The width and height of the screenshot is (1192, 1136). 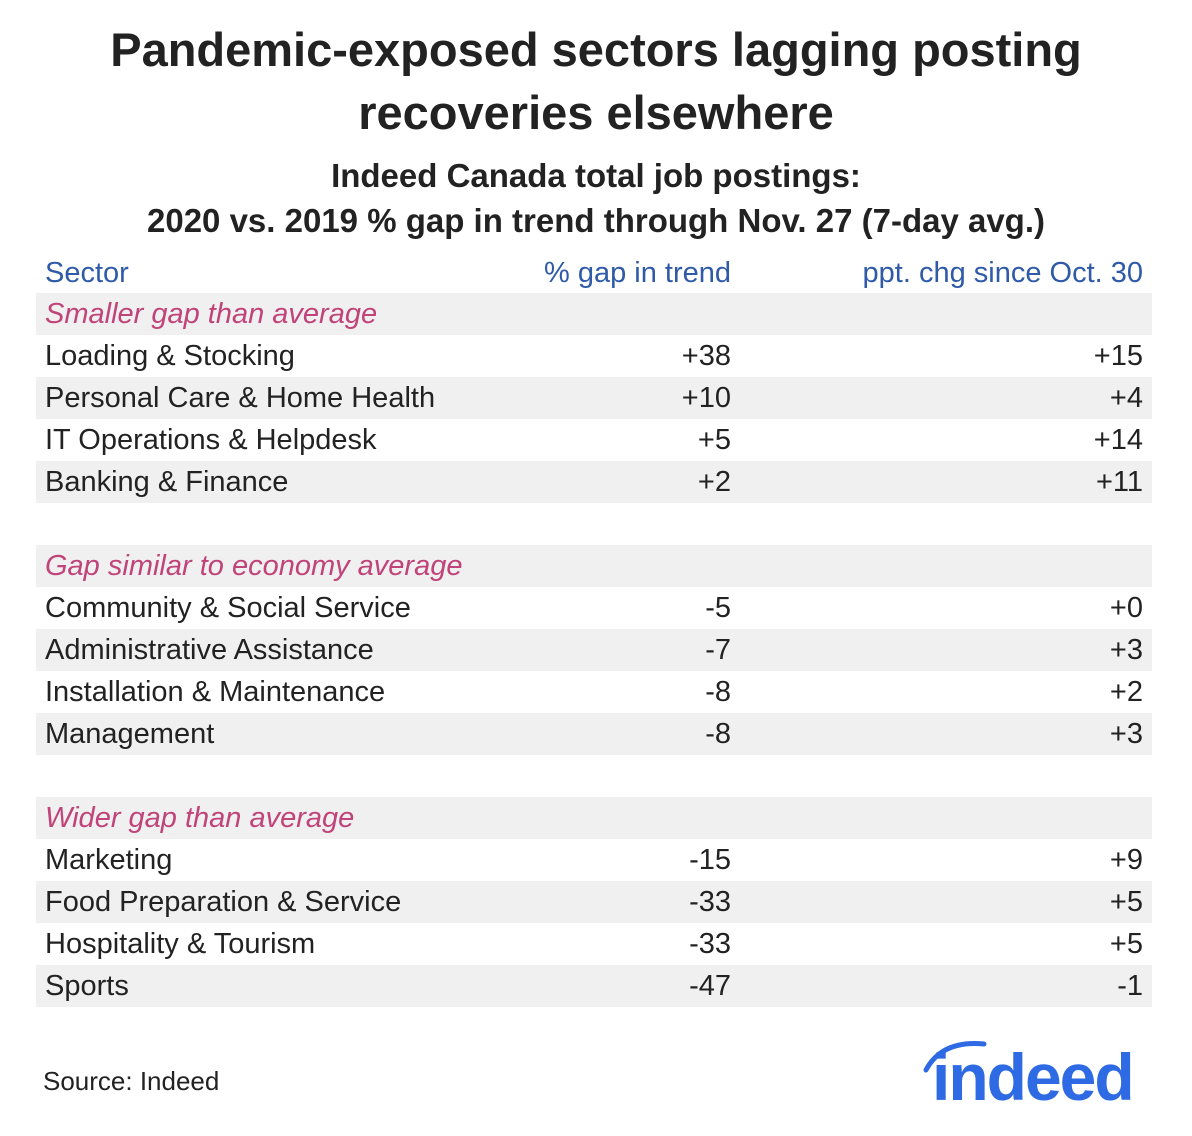 I want to click on table-row: Banking & Finance +2 +11, so click(x=594, y=482).